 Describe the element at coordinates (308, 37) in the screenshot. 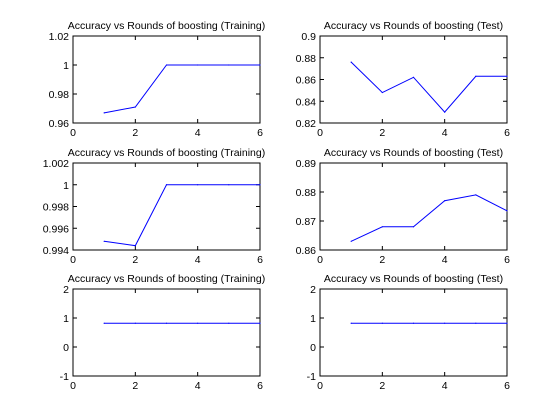

I see `y-tick-label: 0.9` at that location.